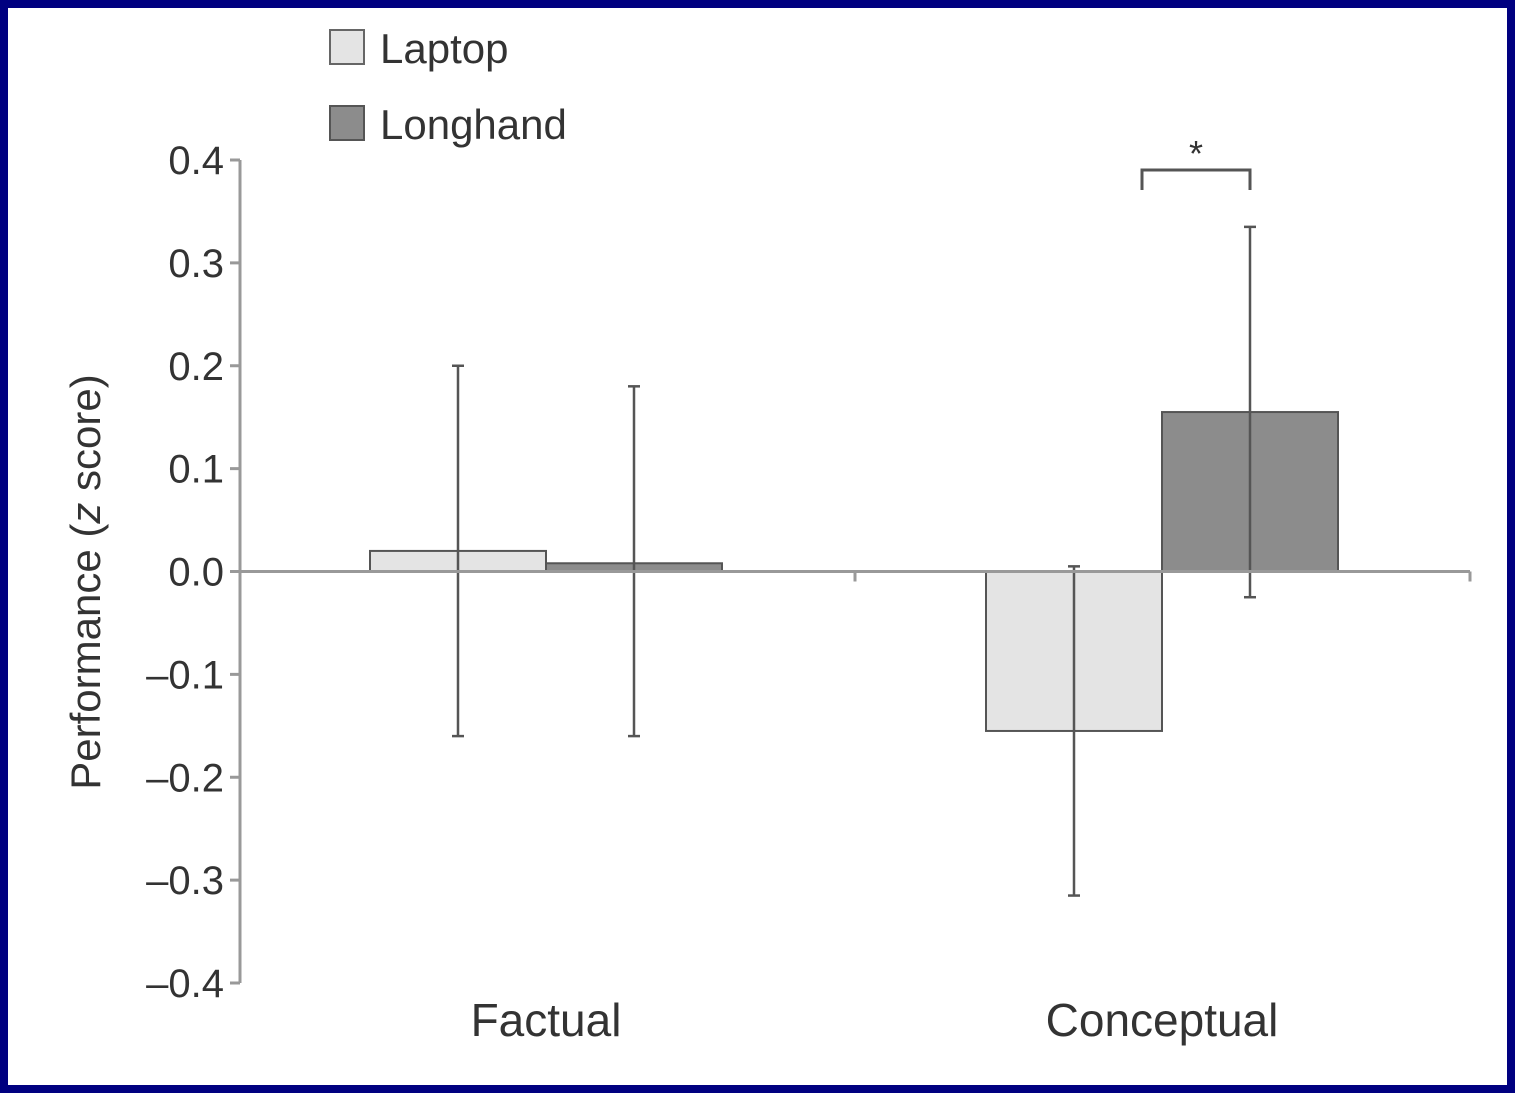 The width and height of the screenshot is (1515, 1093). What do you see at coordinates (444, 48) in the screenshot?
I see `legend-label-laptop: Laptop` at bounding box center [444, 48].